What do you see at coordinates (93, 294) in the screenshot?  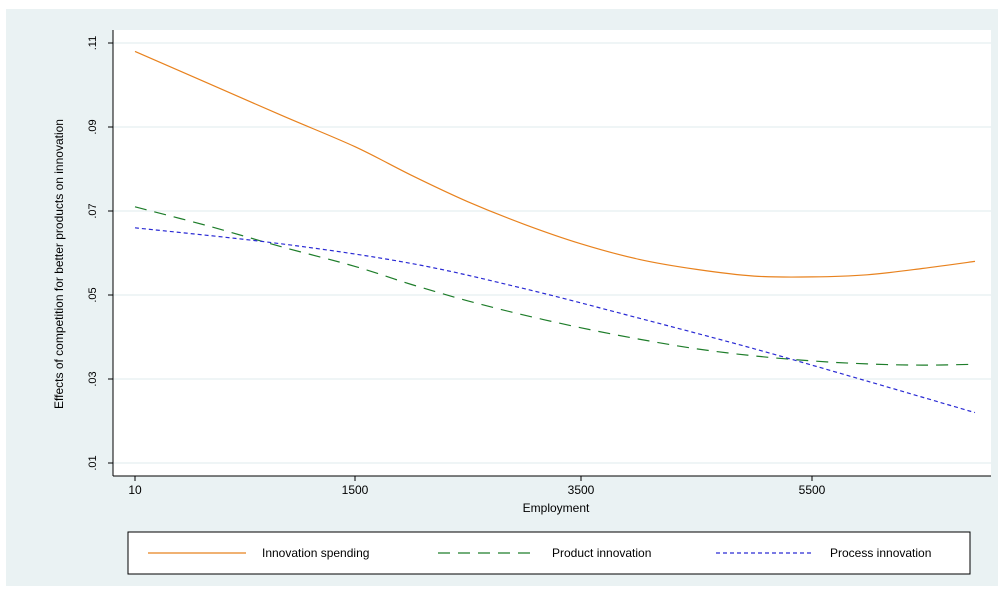 I see `y-tick-label: .05` at bounding box center [93, 294].